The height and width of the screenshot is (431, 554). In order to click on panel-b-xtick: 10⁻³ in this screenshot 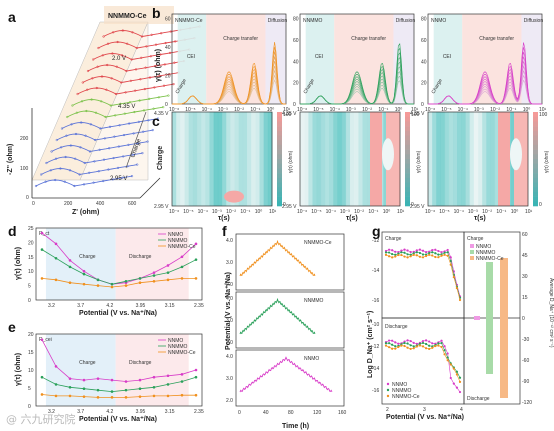, I will do `click(351, 110)`.